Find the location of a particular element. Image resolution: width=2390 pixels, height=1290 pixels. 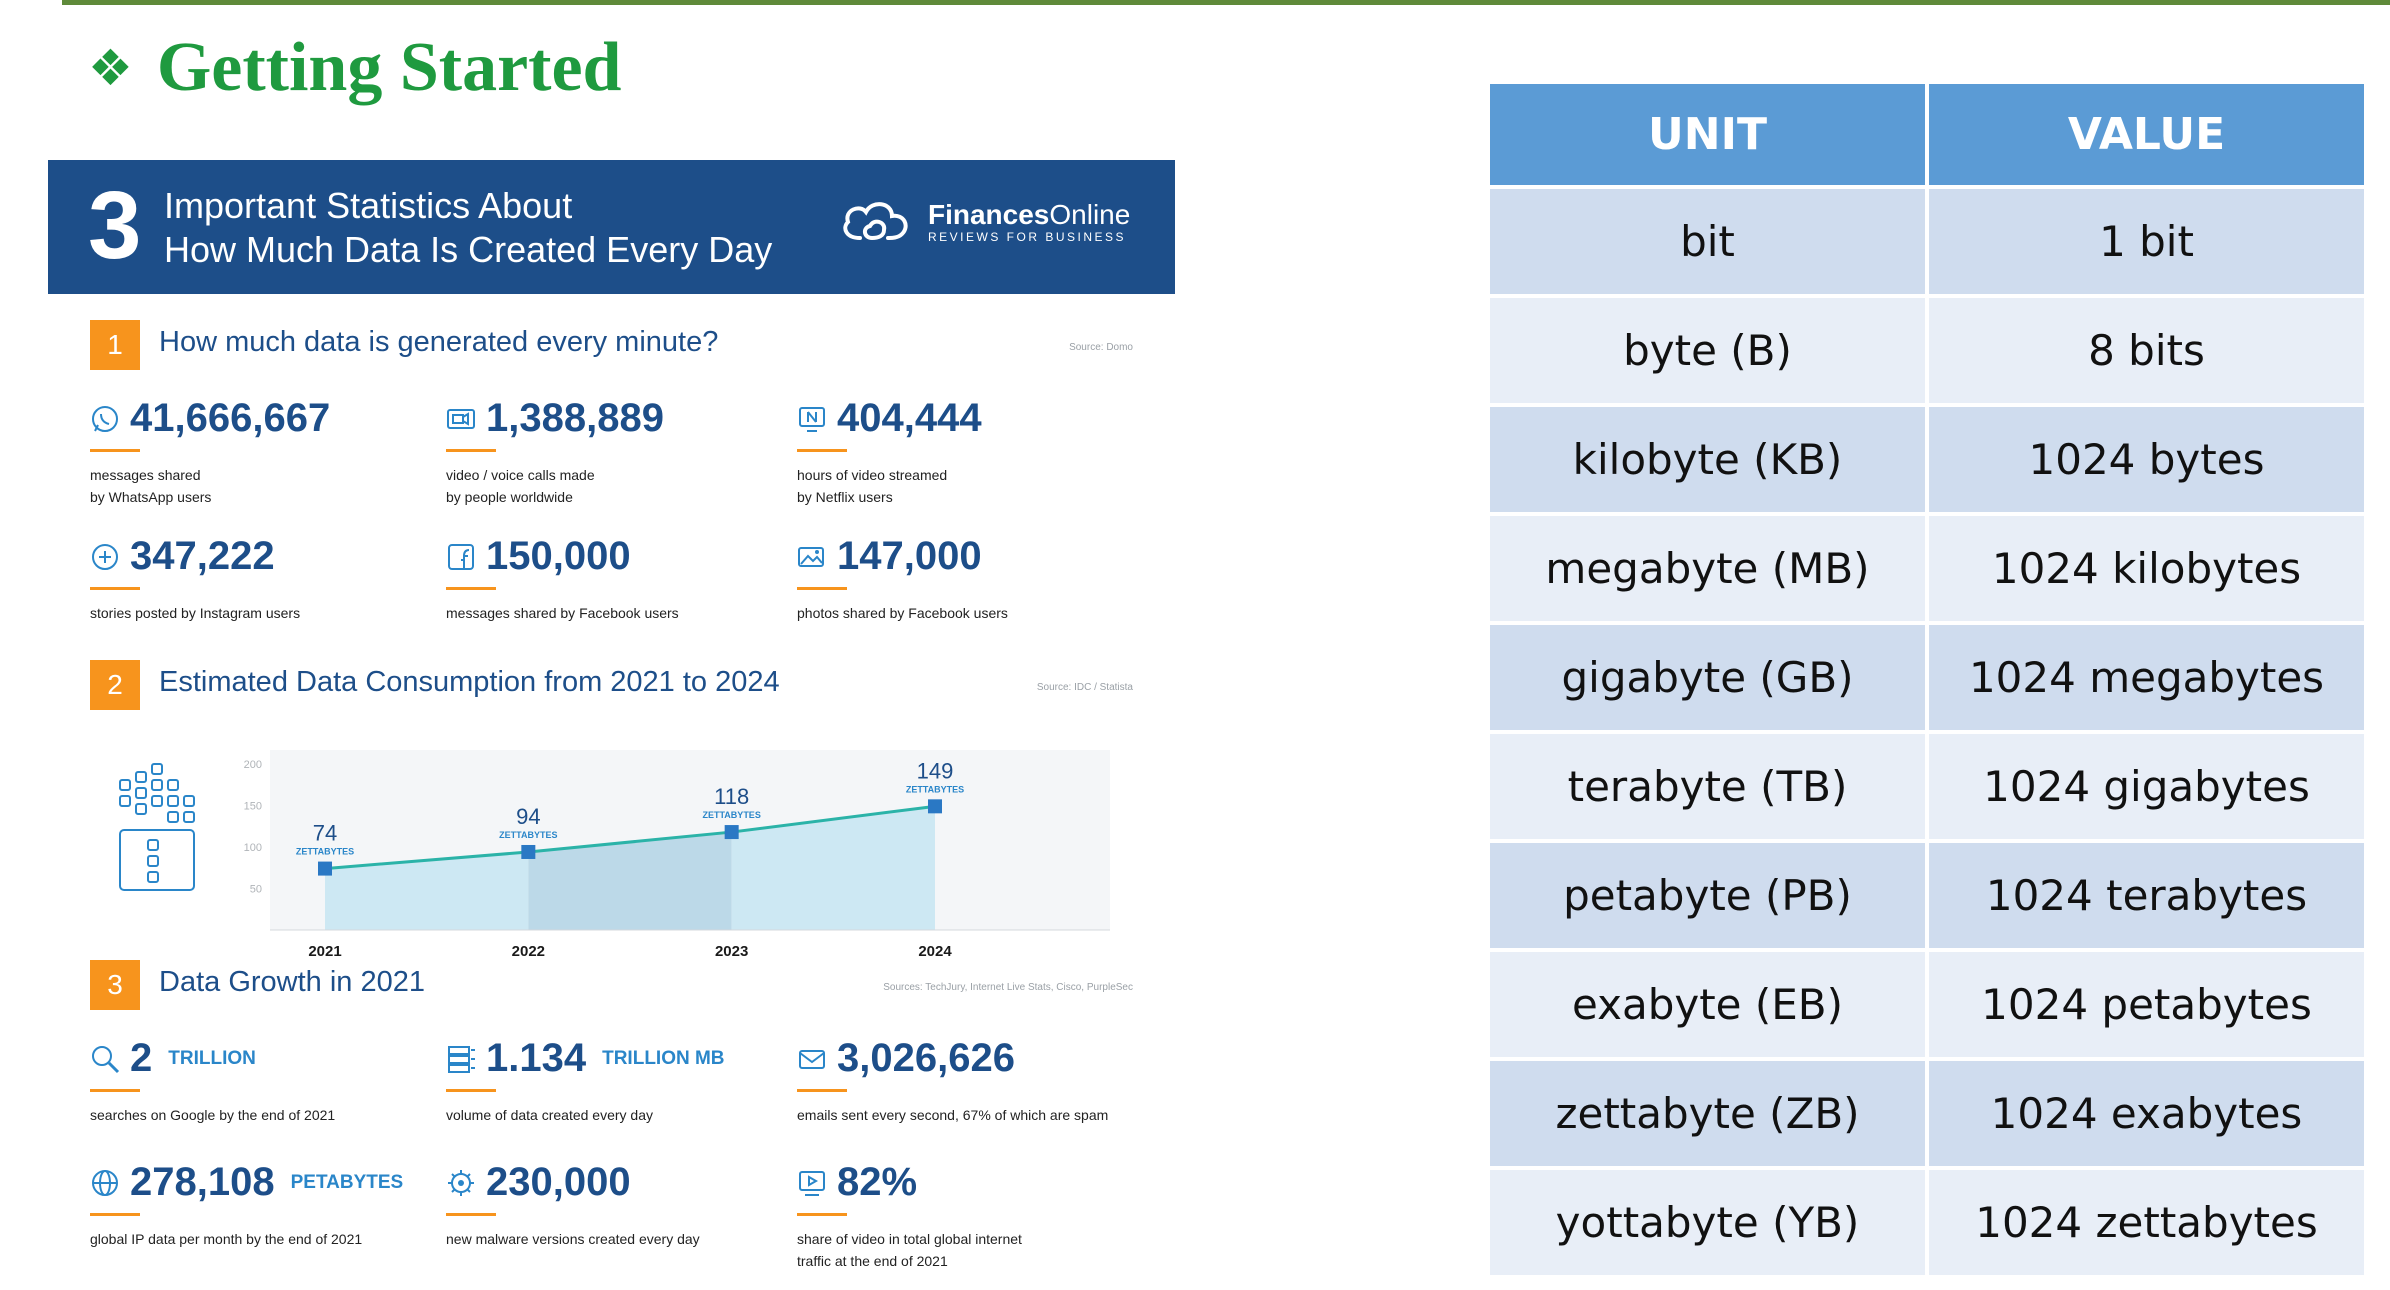

table-row: megabyte (MB) 1024 kilobytes is located at coordinates (1927, 568).